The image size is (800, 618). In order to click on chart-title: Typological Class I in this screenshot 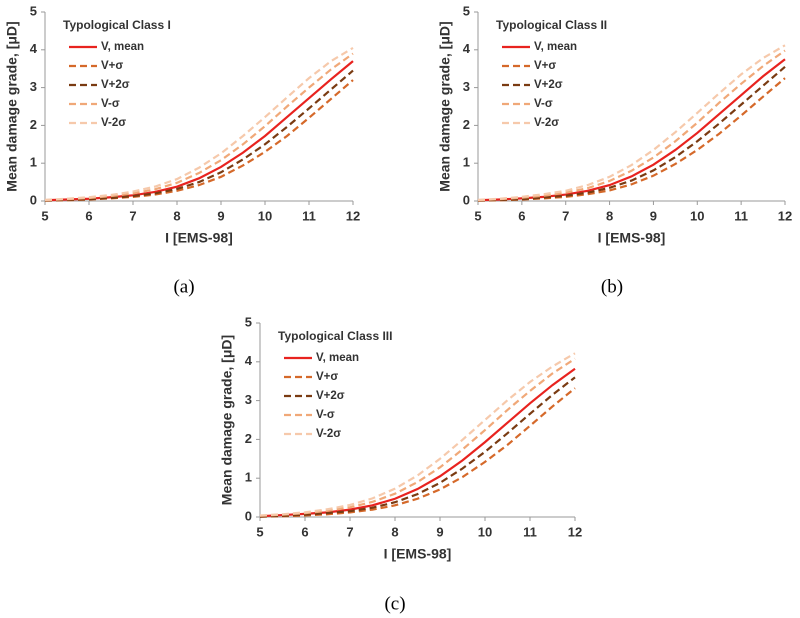, I will do `click(117, 25)`.